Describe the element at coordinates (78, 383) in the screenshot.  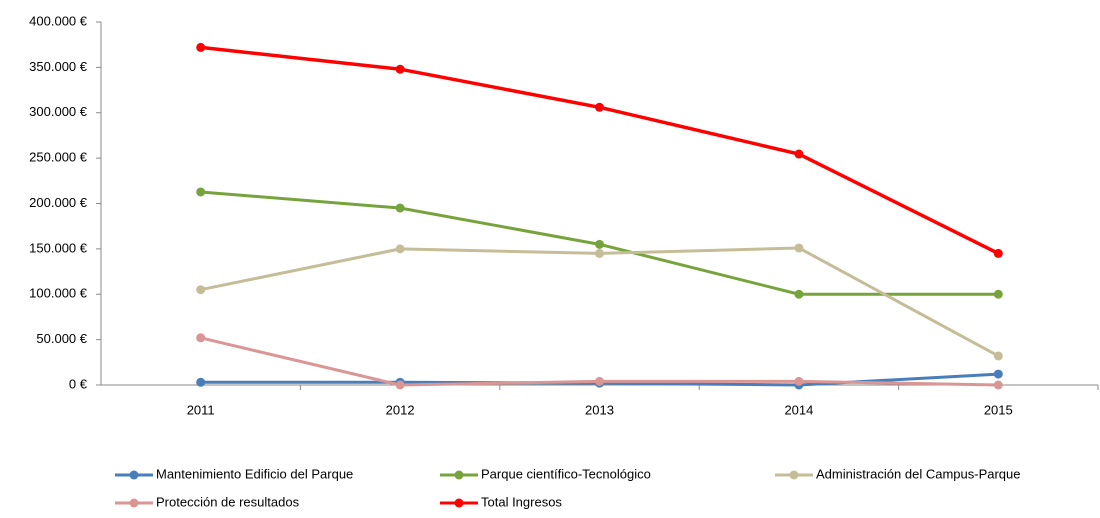
I see `y-tick-label: 0 €` at that location.